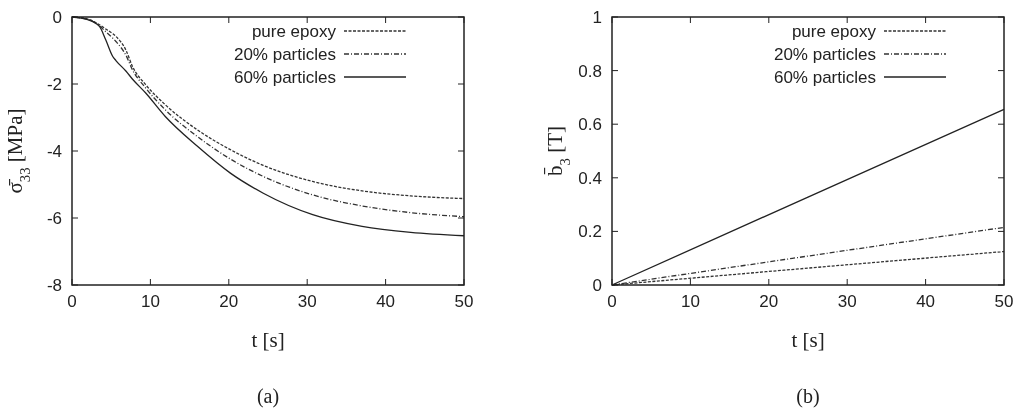 This screenshot has height=418, width=1021. Describe the element at coordinates (590, 232) in the screenshot. I see `y-tick-label: 0.2` at that location.